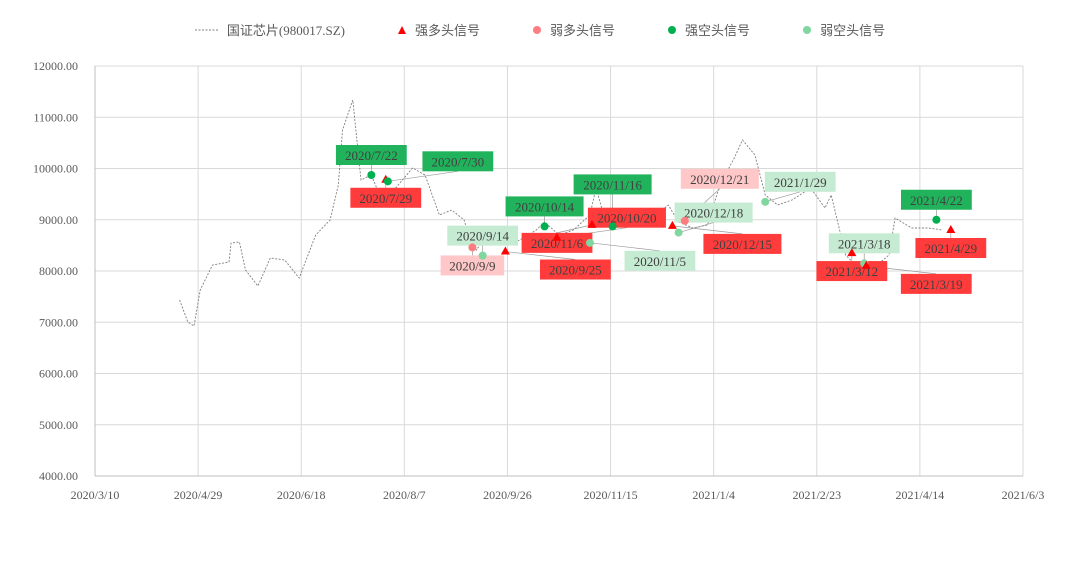  What do you see at coordinates (301, 495) in the screenshot?
I see `x-tick-label: 2020/6/18` at bounding box center [301, 495].